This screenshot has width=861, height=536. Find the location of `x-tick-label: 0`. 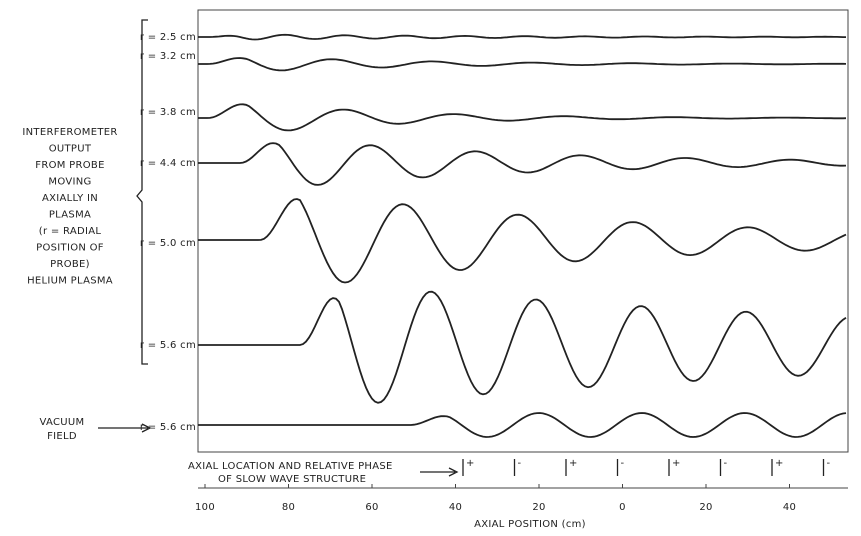

x-tick-label: 0 is located at coordinates (622, 507).